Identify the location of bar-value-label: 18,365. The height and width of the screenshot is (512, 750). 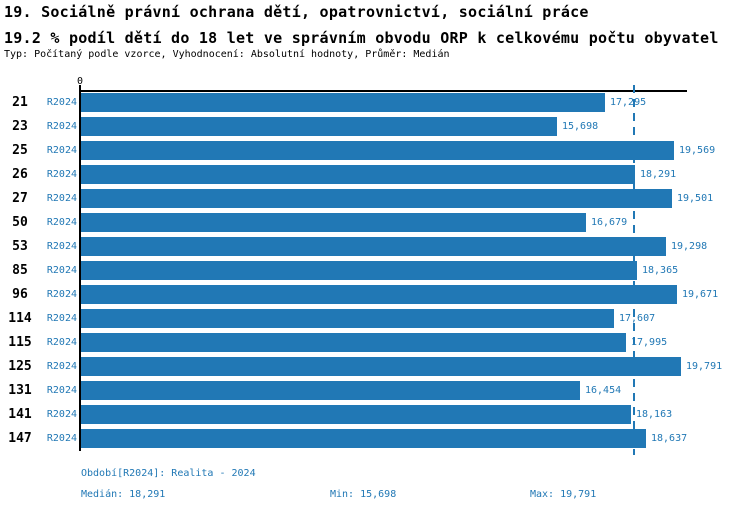
(660, 270).